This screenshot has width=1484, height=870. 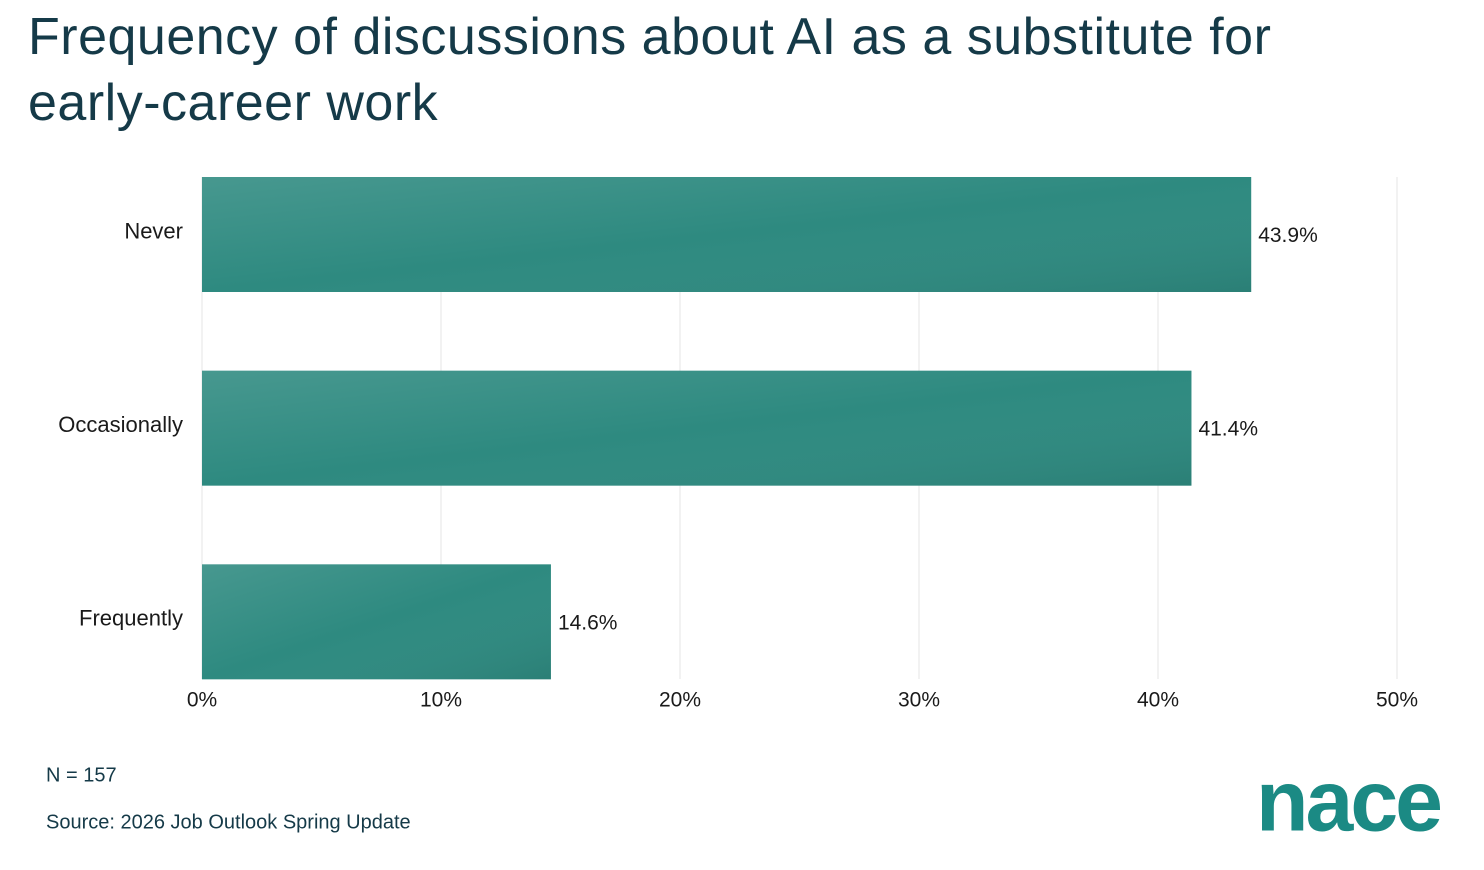 What do you see at coordinates (1348, 802) in the screenshot?
I see `logo: nace` at bounding box center [1348, 802].